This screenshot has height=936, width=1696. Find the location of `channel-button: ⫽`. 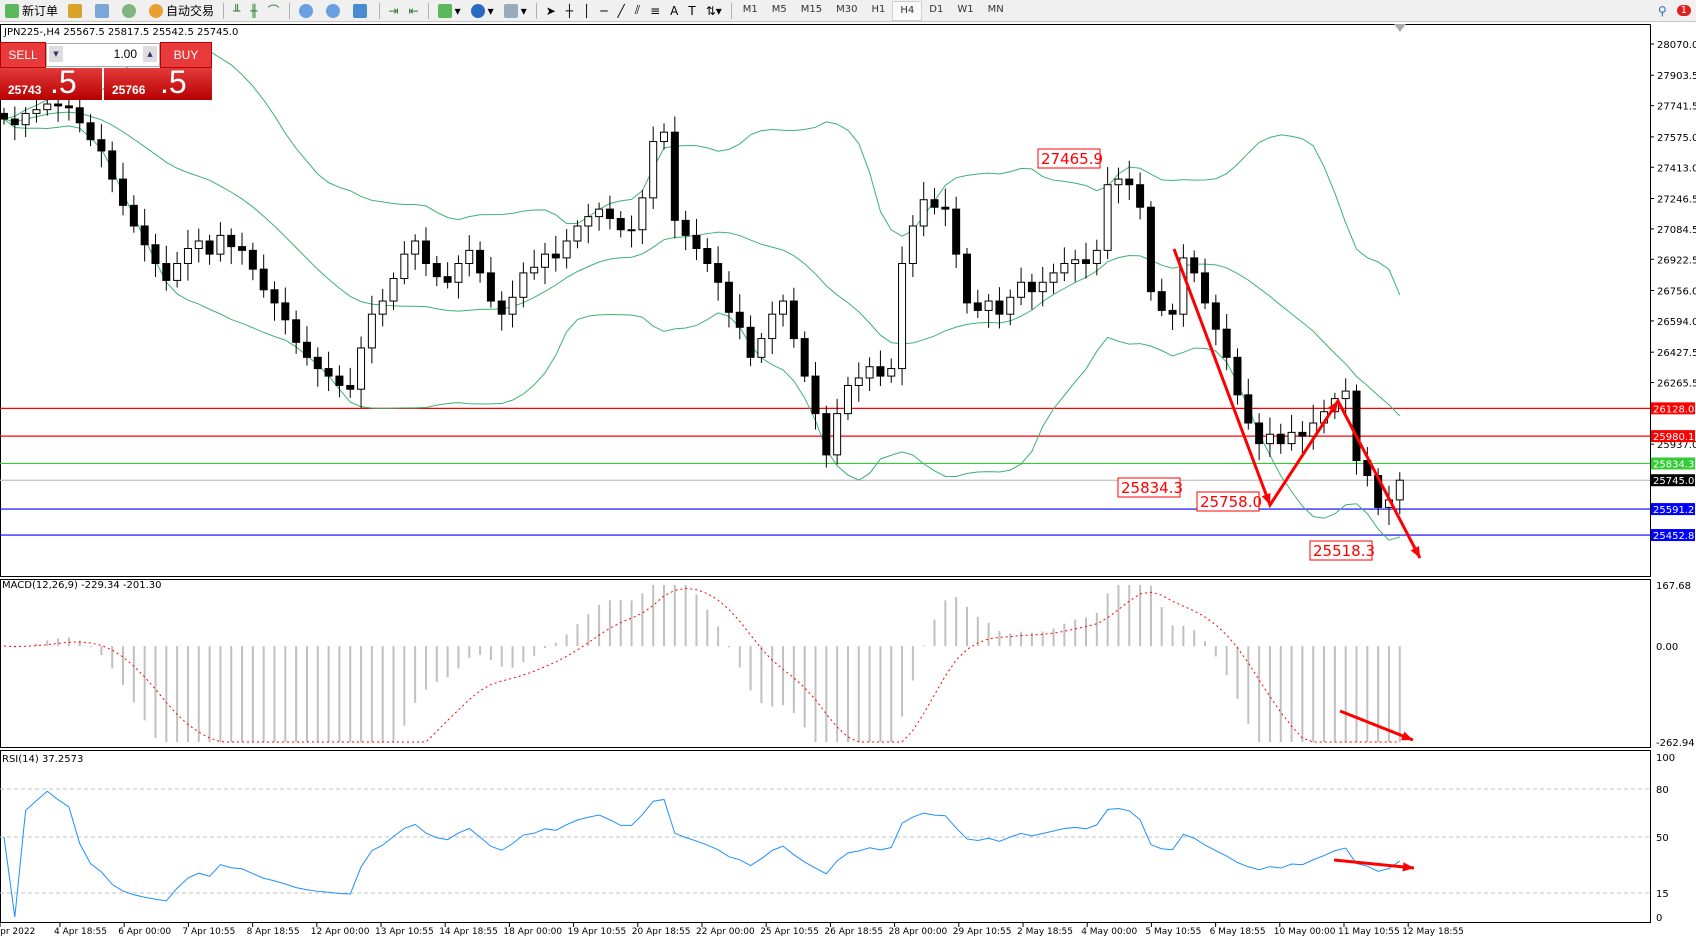

channel-button: ⫽ is located at coordinates (637, 10).